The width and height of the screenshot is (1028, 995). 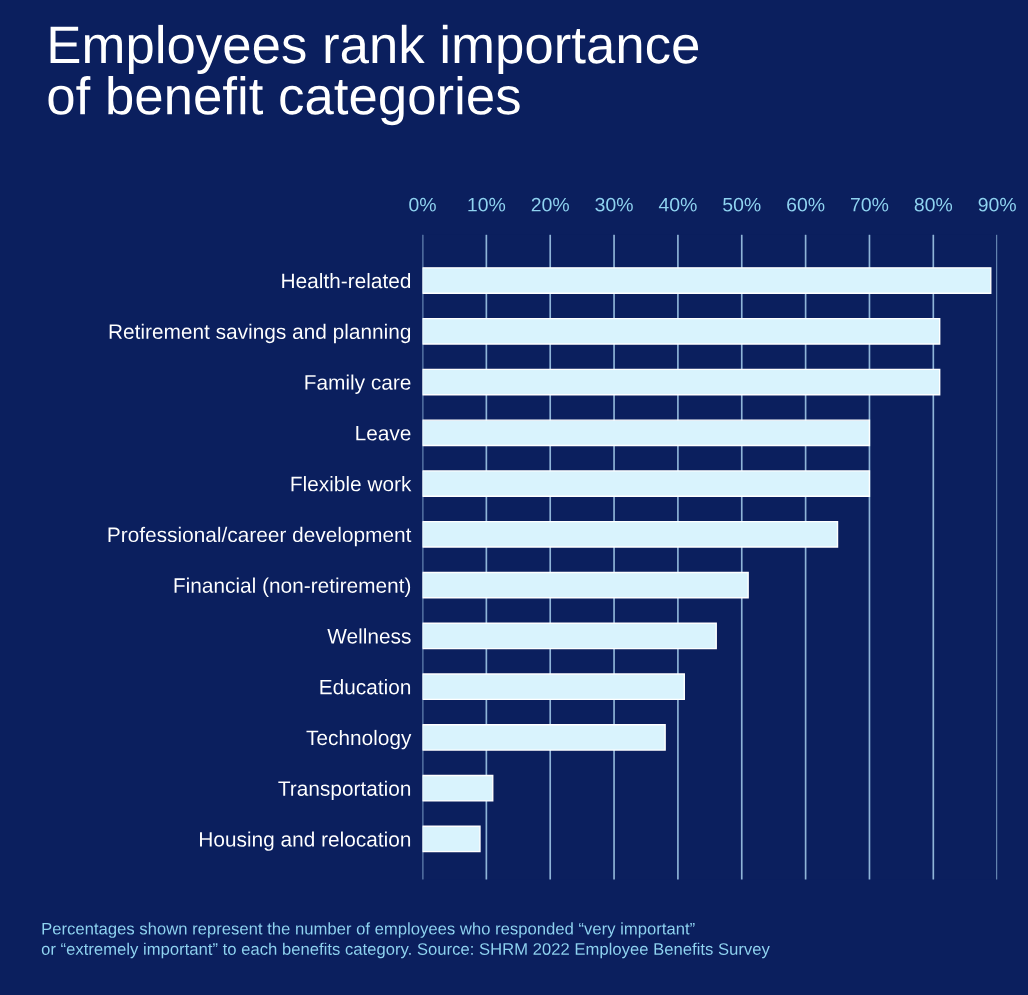 What do you see at coordinates (358, 384) in the screenshot?
I see `y-tick-label: Family care` at bounding box center [358, 384].